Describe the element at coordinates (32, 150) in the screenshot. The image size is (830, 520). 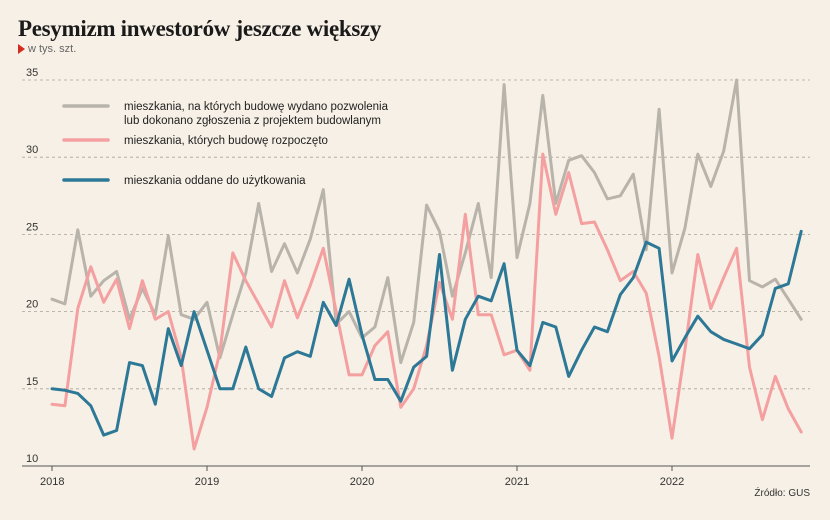
I see `y-tick-label-30: 30` at that location.